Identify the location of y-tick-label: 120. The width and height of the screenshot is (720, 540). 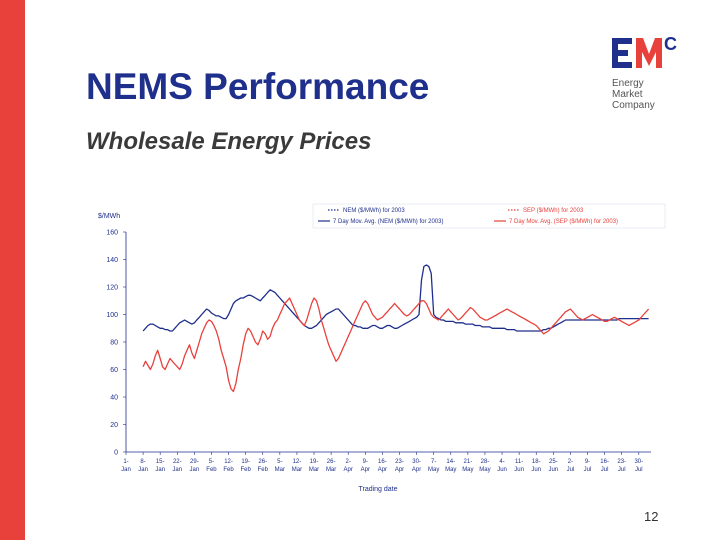
(112, 288).